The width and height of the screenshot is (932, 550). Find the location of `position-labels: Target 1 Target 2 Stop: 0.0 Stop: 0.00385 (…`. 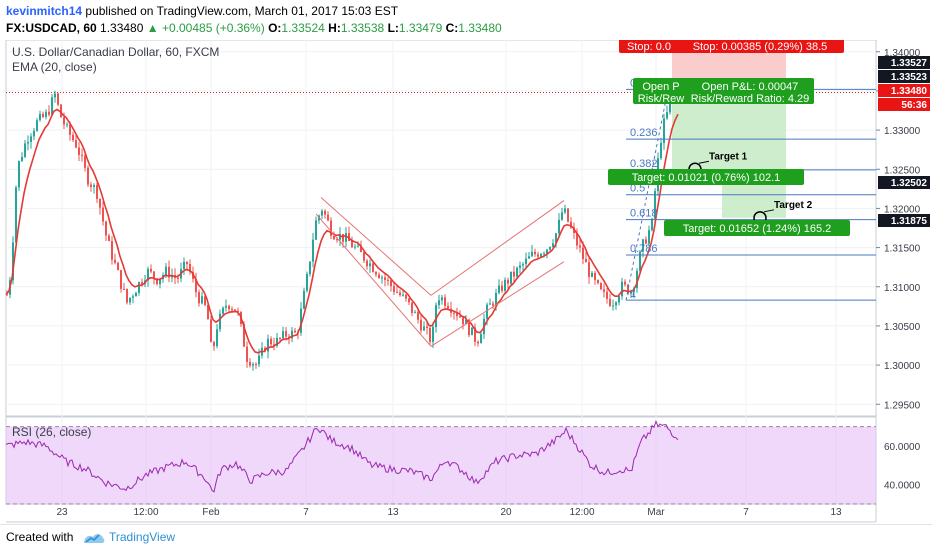

position-labels: Target 1 Target 2 Stop: 0.0 Stop: 0.00385 (… is located at coordinates (729, 138).